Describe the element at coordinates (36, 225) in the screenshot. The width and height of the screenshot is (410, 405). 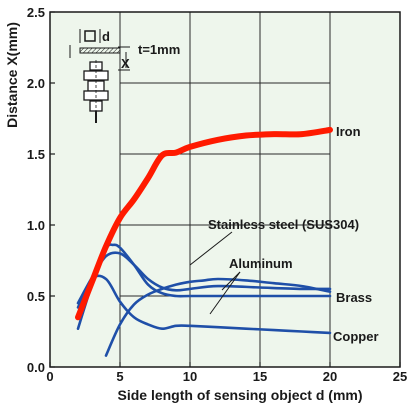
I see `y-tick-label: 1.0` at that location.